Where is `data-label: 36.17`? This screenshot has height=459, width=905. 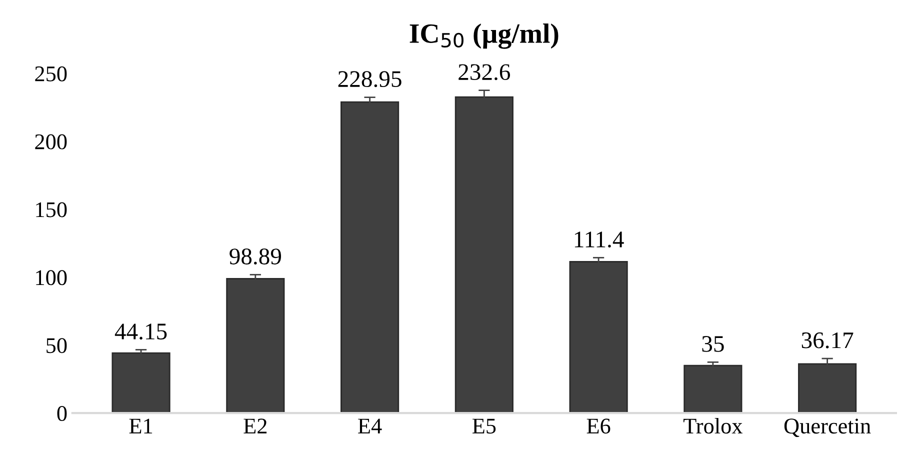
data-label: 36.17 is located at coordinates (828, 340).